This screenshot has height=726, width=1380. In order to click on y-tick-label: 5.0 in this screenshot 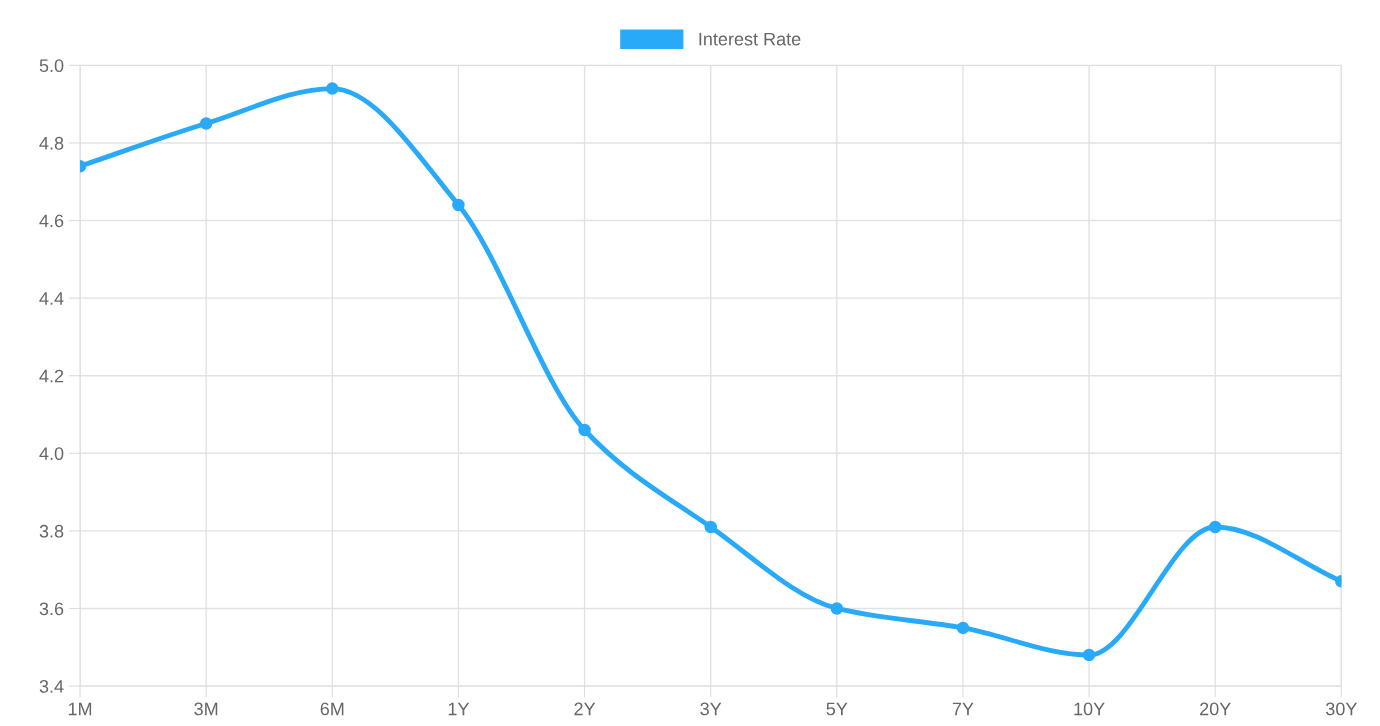, I will do `click(51, 66)`.